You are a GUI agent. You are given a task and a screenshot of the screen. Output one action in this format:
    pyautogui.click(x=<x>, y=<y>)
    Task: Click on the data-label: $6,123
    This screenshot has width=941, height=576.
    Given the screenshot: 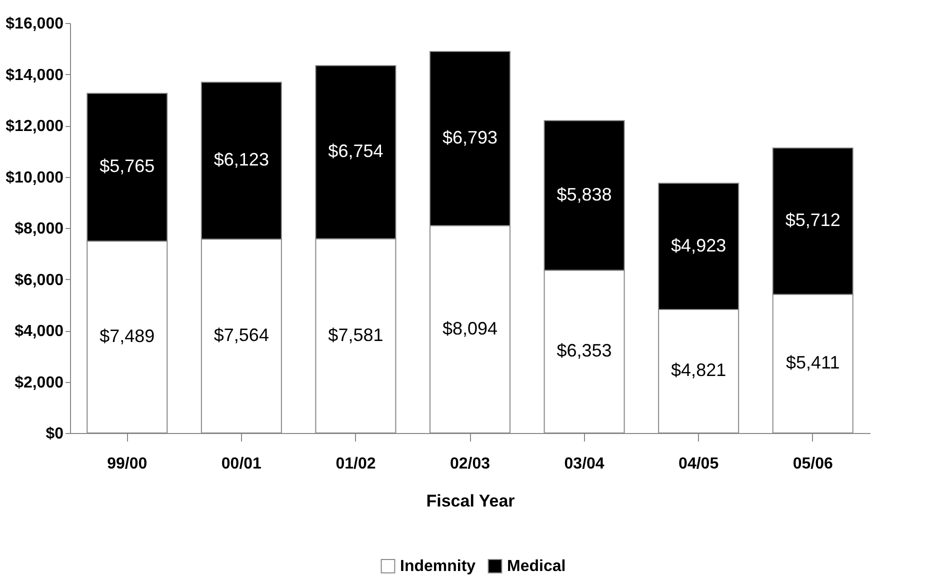 What is the action you would take?
    pyautogui.click(x=241, y=160)
    